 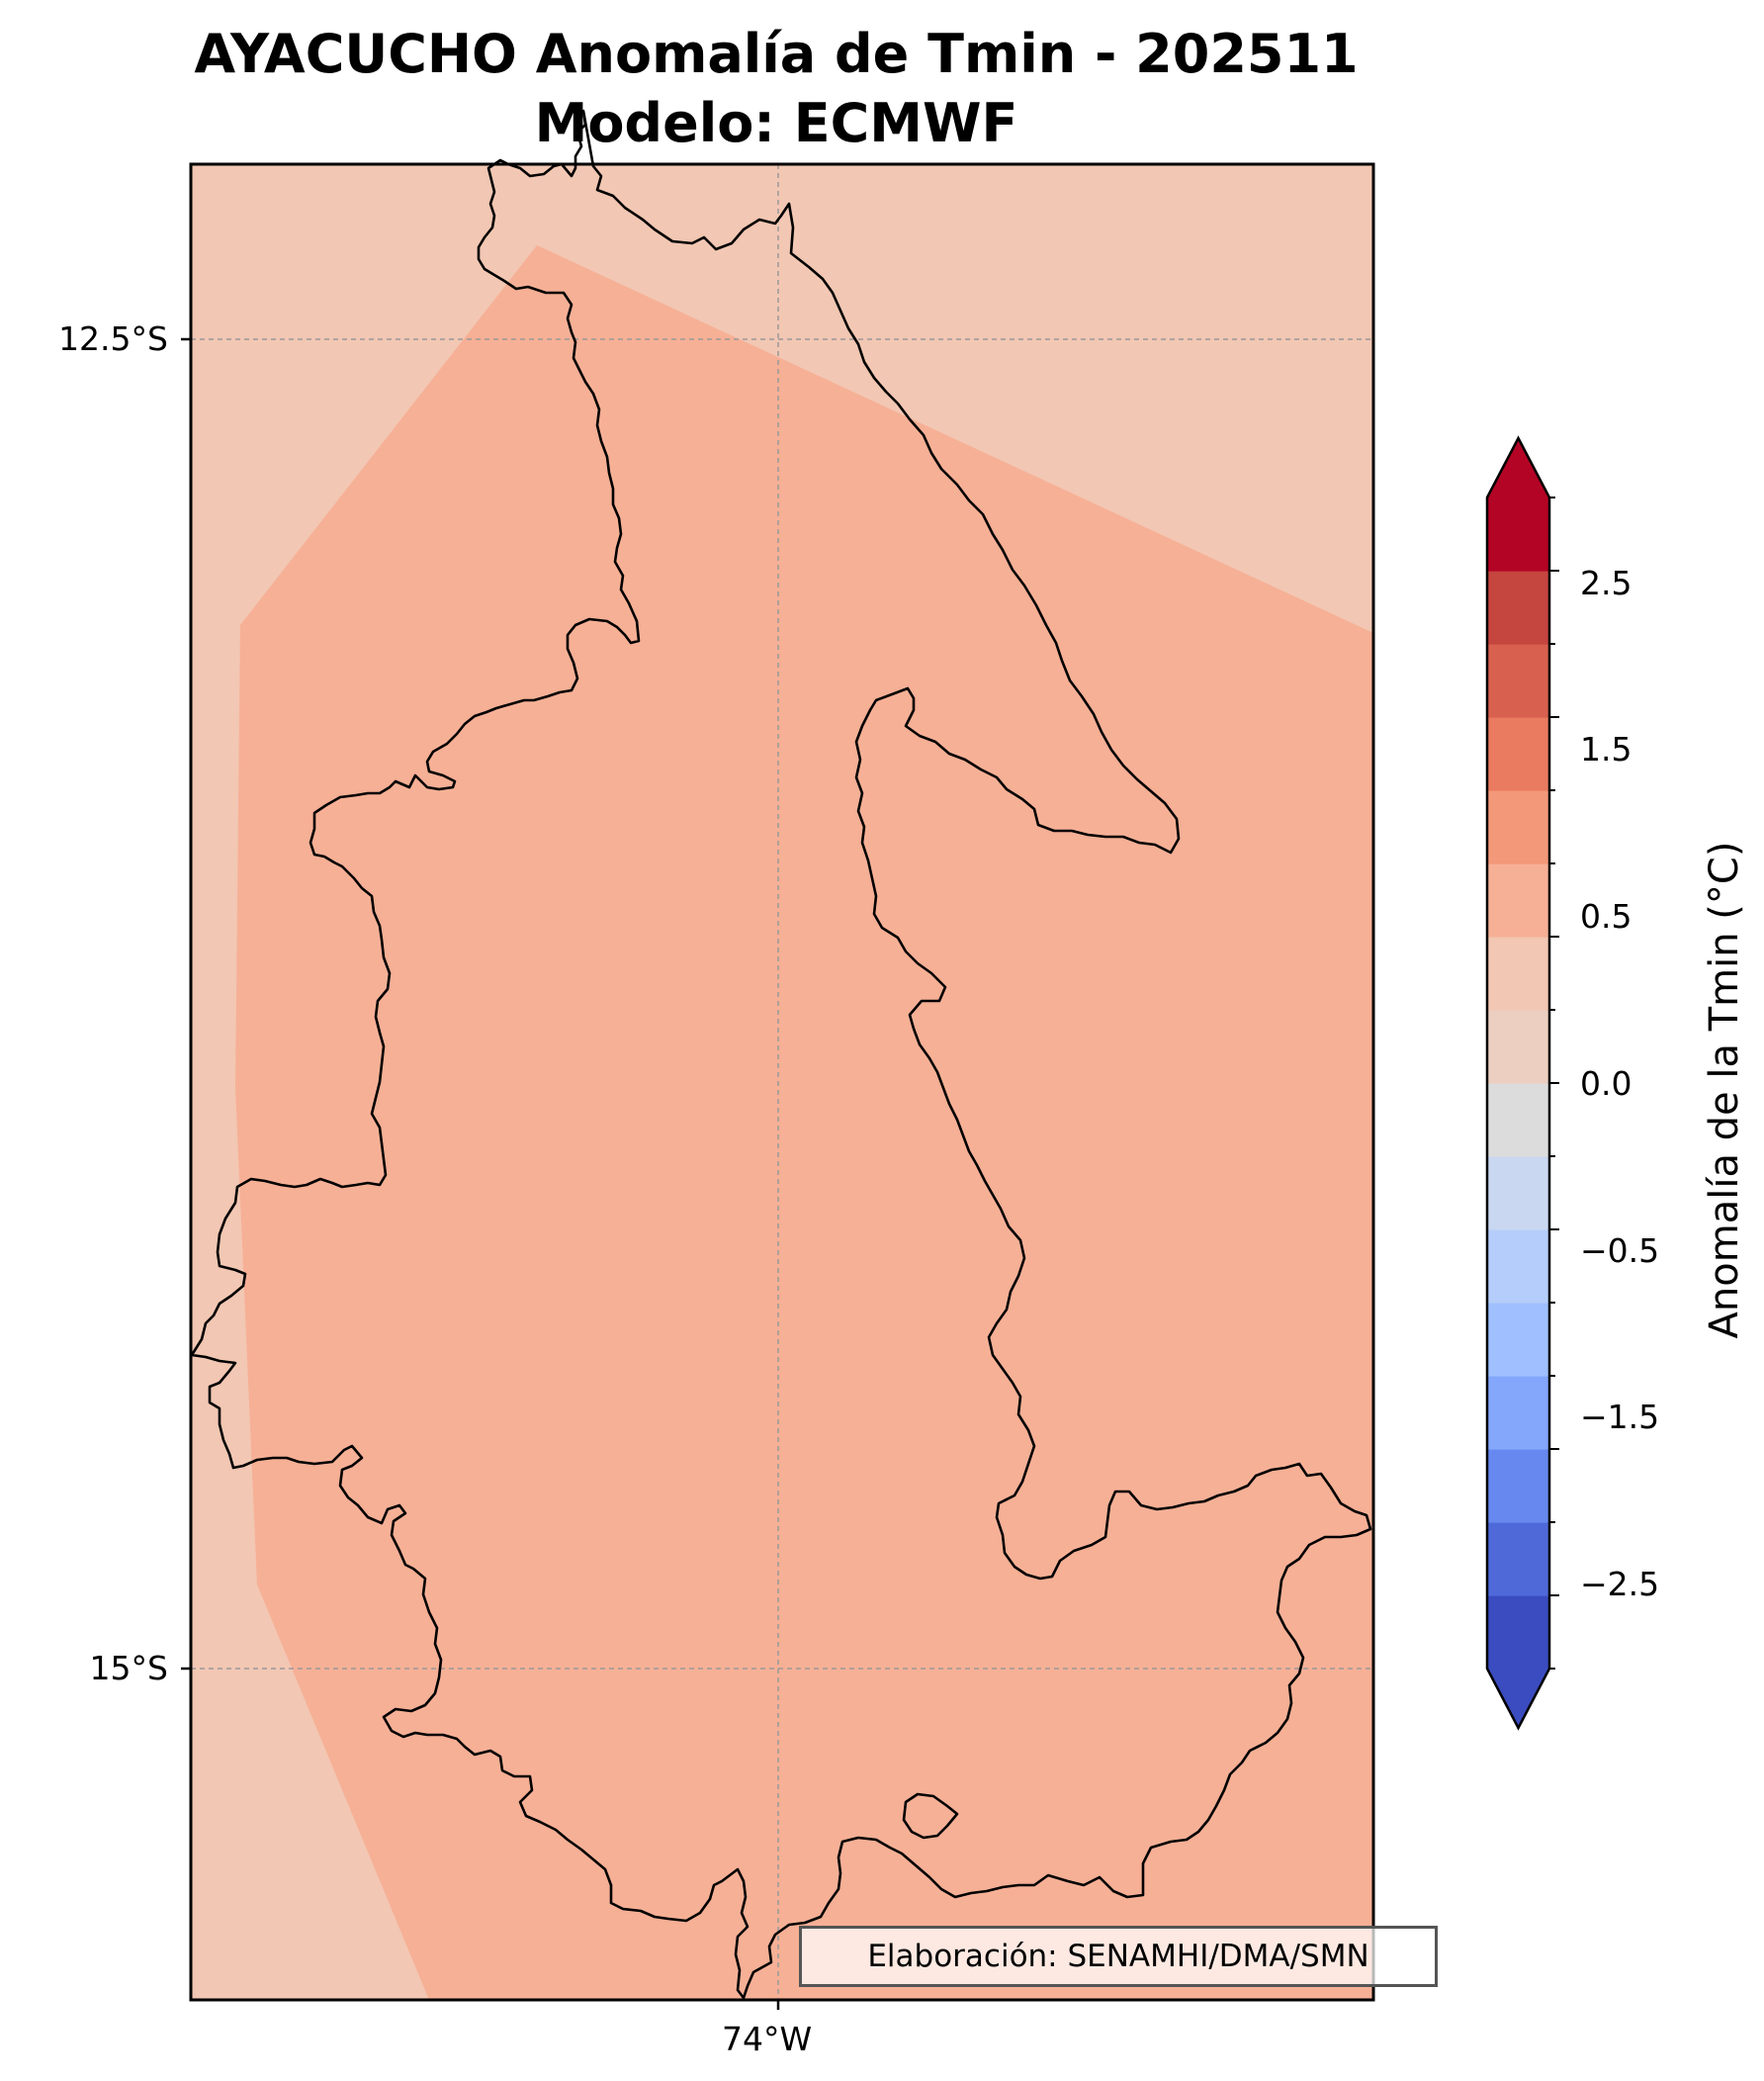 What do you see at coordinates (1606, 749) in the screenshot?
I see `colorbar-tick-label: 1.5` at bounding box center [1606, 749].